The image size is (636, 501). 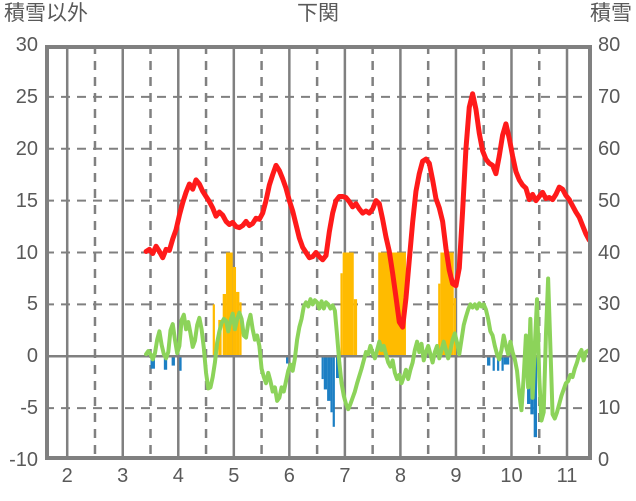 I want to click on right-axis-tick: 50, so click(x=609, y=200).